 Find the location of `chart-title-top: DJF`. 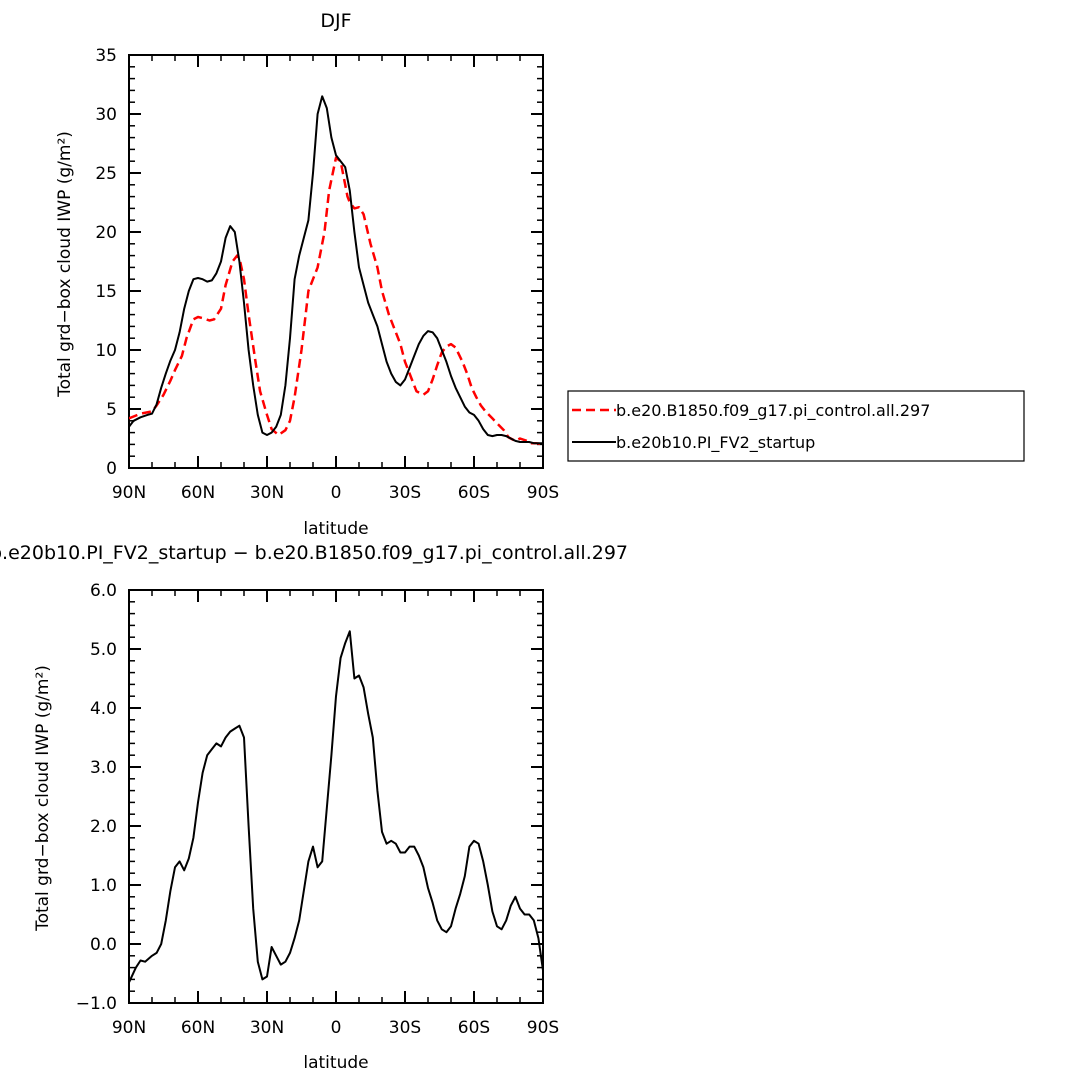

chart-title-top: DJF is located at coordinates (335, 21).